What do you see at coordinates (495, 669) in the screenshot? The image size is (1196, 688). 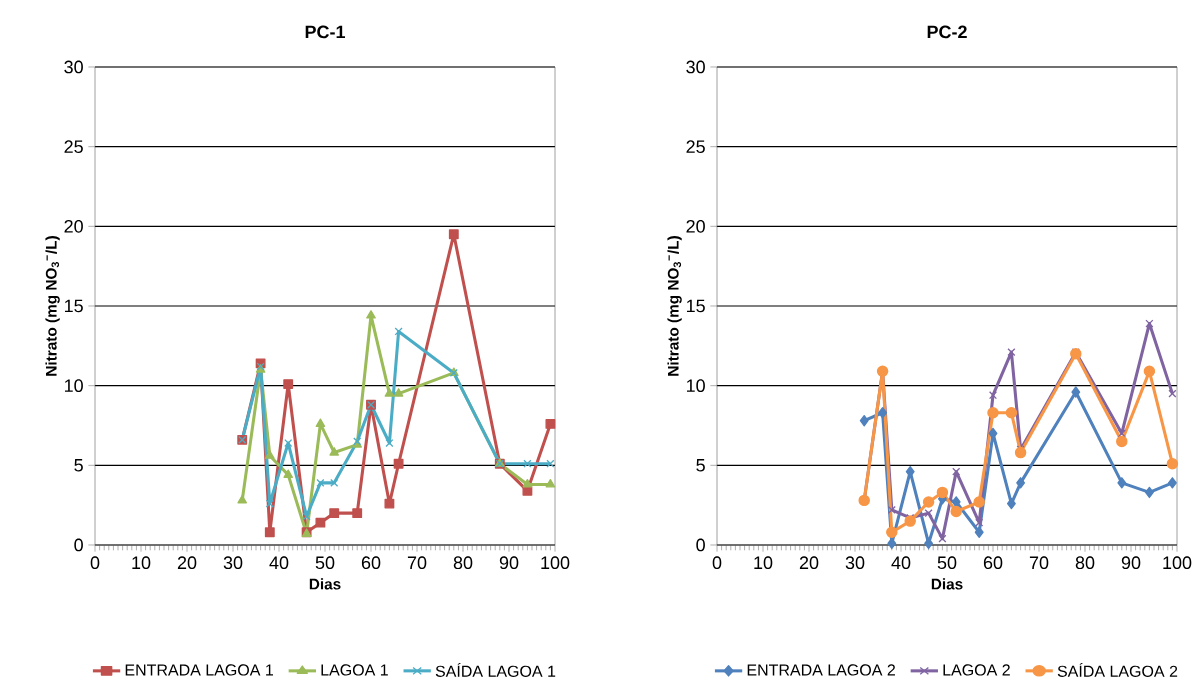 I see `legend-label: SAÍDA LAGOA 1` at bounding box center [495, 669].